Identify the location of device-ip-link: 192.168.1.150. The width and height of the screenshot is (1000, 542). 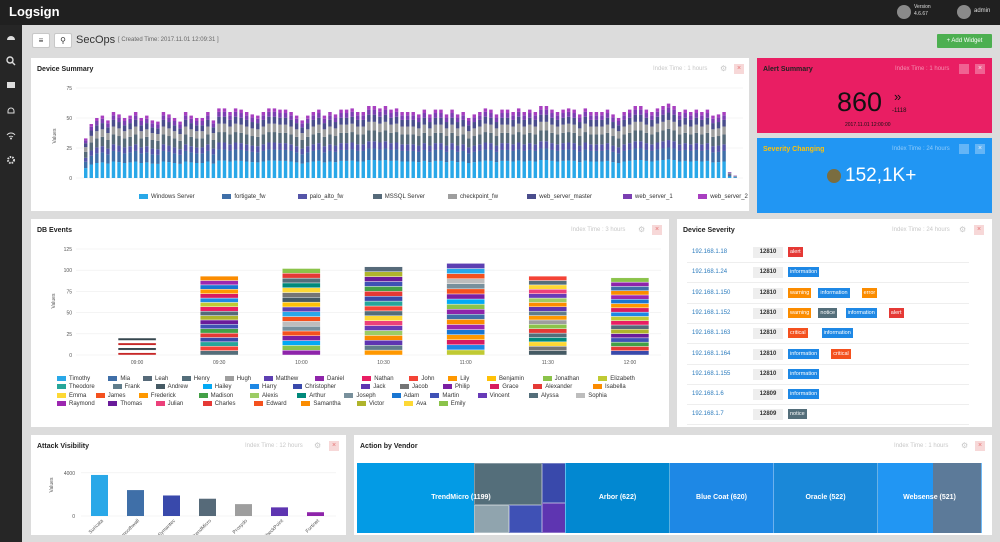
(711, 292).